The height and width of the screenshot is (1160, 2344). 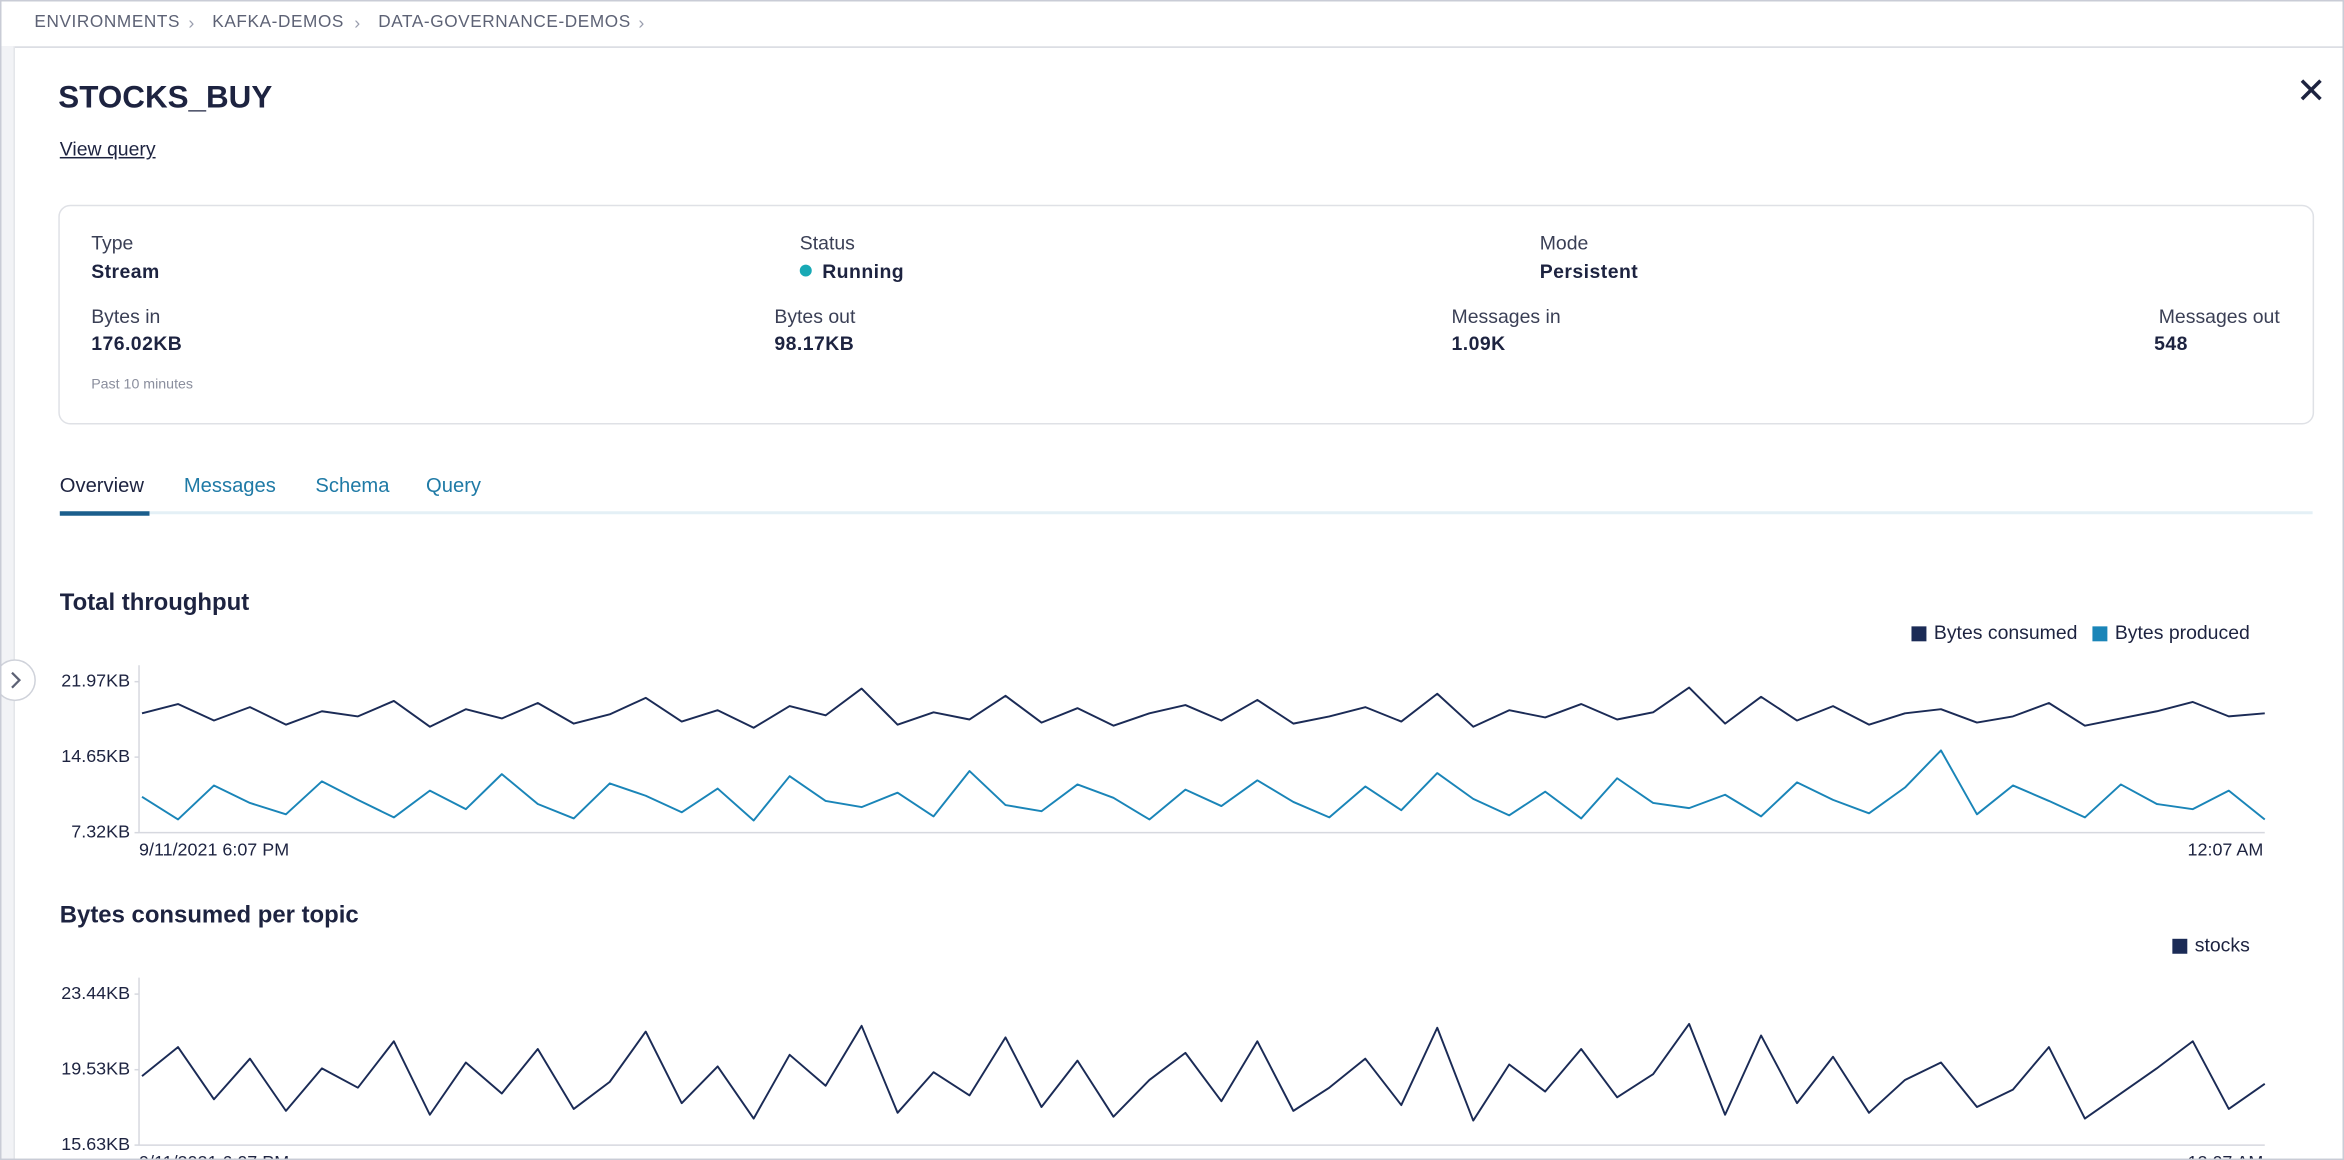 What do you see at coordinates (1478, 343) in the screenshot?
I see `field-value: 1.09K` at bounding box center [1478, 343].